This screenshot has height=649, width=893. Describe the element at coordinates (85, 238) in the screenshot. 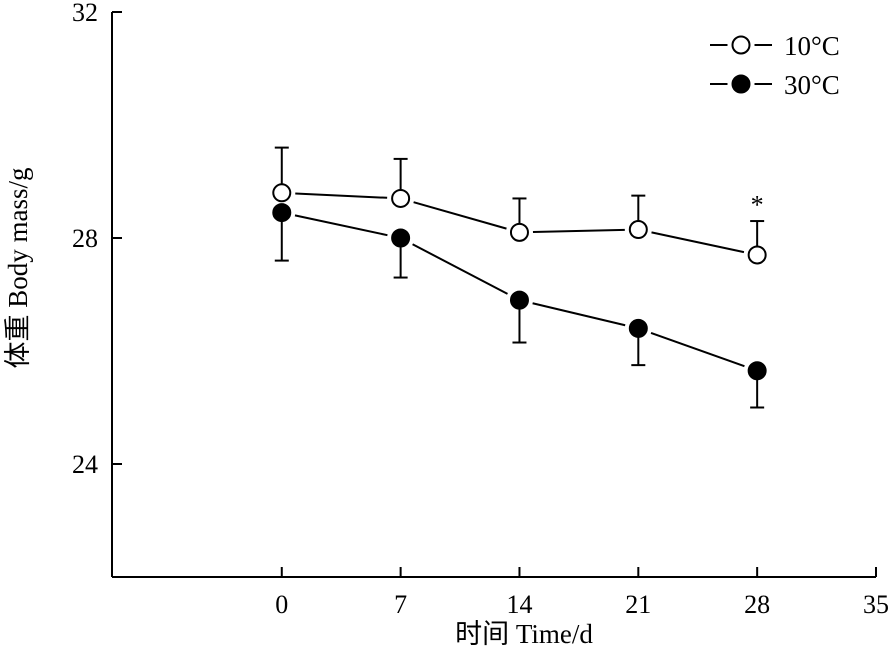

I see `y-tick-label-28: 28` at that location.